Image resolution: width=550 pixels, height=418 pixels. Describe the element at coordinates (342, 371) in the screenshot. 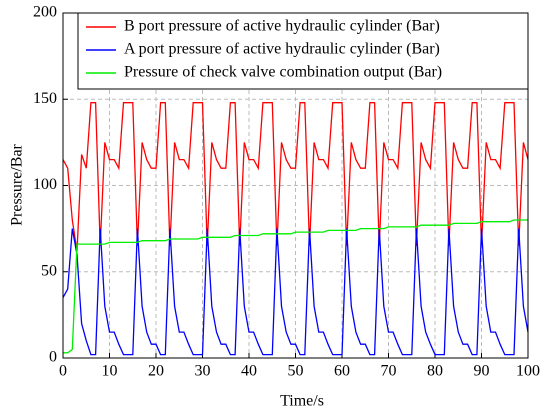

I see `x-tick-label: 60` at that location.